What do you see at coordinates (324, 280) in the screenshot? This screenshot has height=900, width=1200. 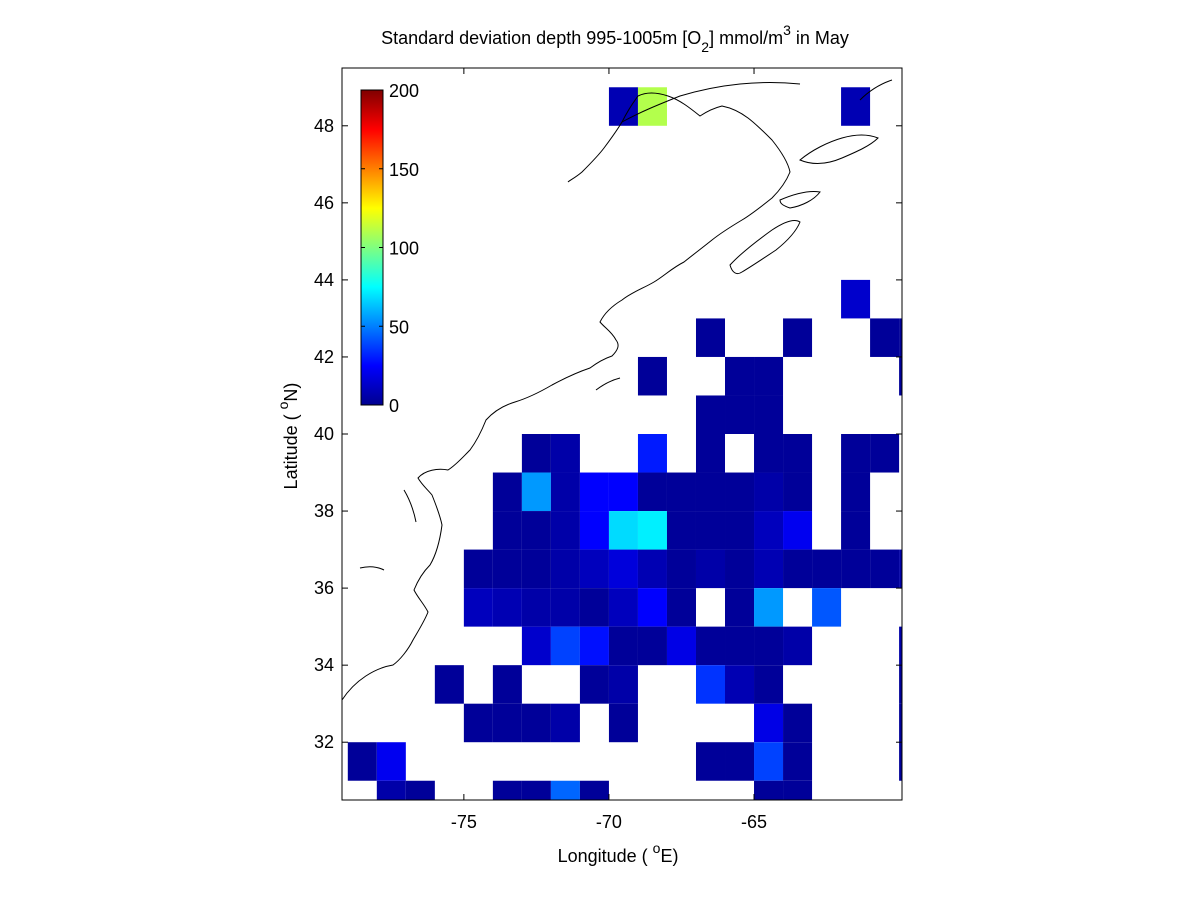 I see `y-tick-label: 44` at bounding box center [324, 280].